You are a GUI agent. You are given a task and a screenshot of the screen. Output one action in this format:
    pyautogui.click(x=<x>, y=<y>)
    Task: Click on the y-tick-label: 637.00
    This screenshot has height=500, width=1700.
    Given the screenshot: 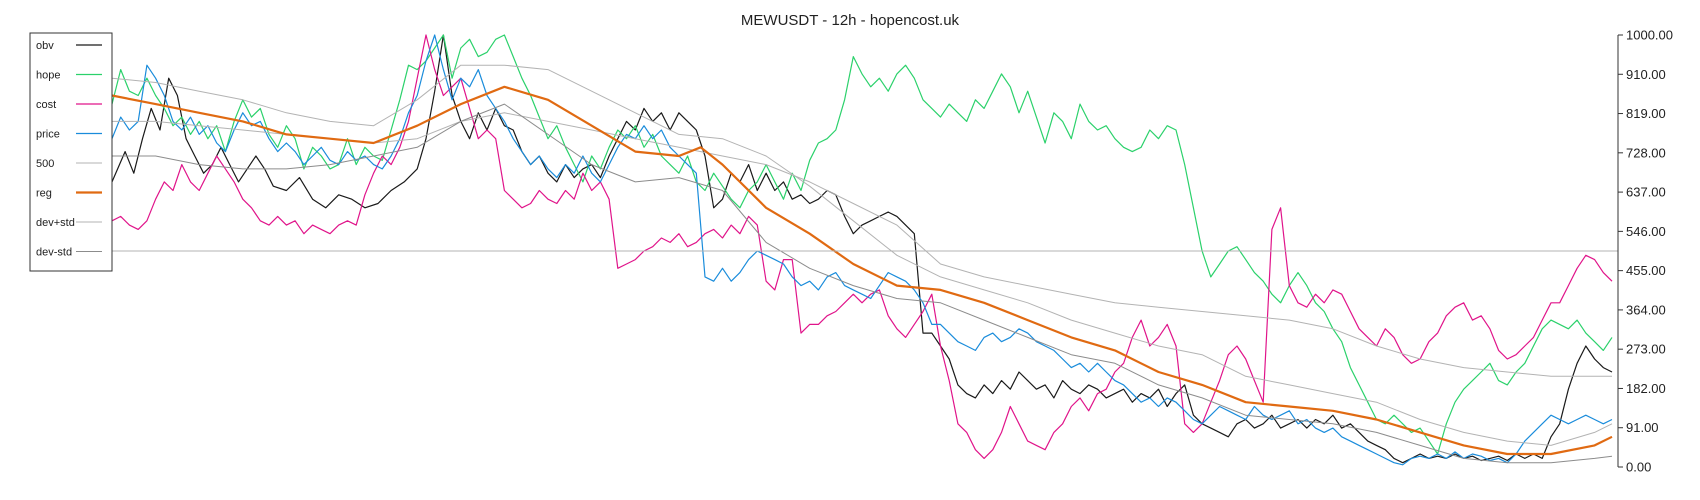 What is the action you would take?
    pyautogui.click(x=1646, y=192)
    